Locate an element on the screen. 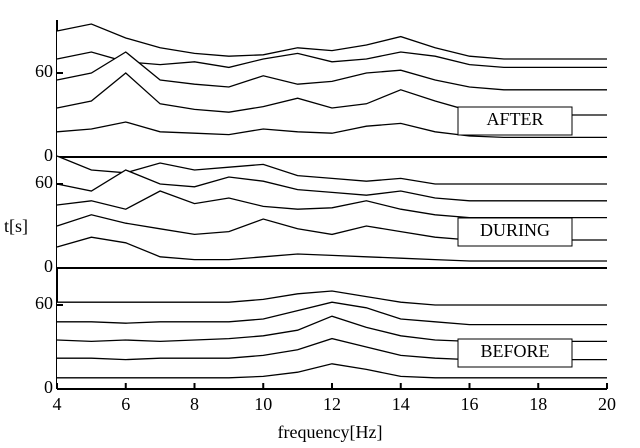 This screenshot has height=448, width=640. x-tick-label: 14 is located at coordinates (401, 404).